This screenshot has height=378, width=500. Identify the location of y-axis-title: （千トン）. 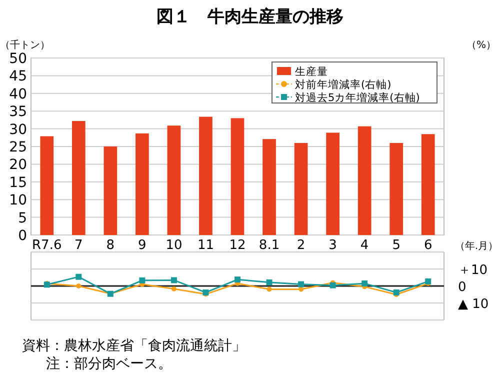
(25, 45).